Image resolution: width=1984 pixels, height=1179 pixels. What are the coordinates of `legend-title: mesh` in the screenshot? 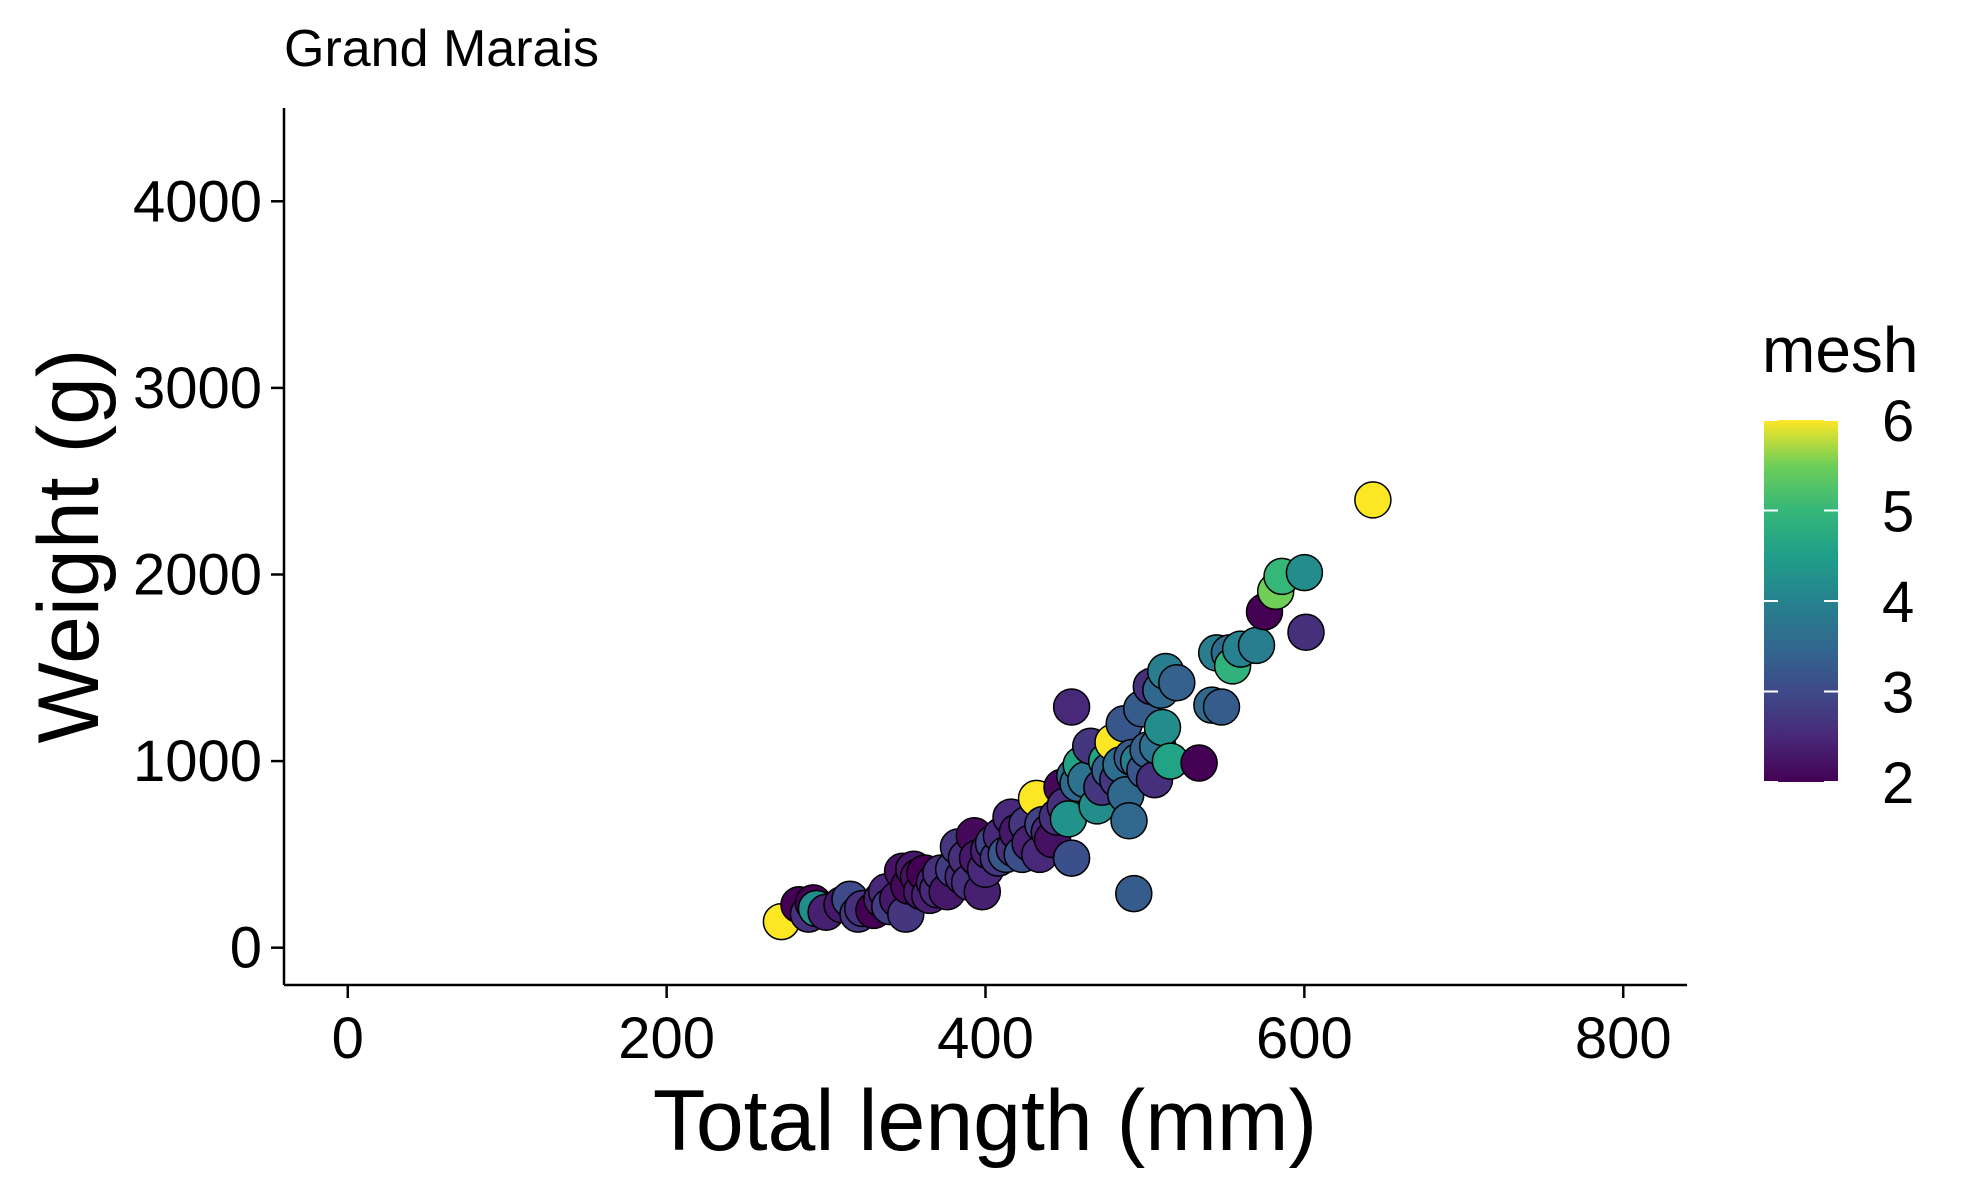 It's located at (1840, 350).